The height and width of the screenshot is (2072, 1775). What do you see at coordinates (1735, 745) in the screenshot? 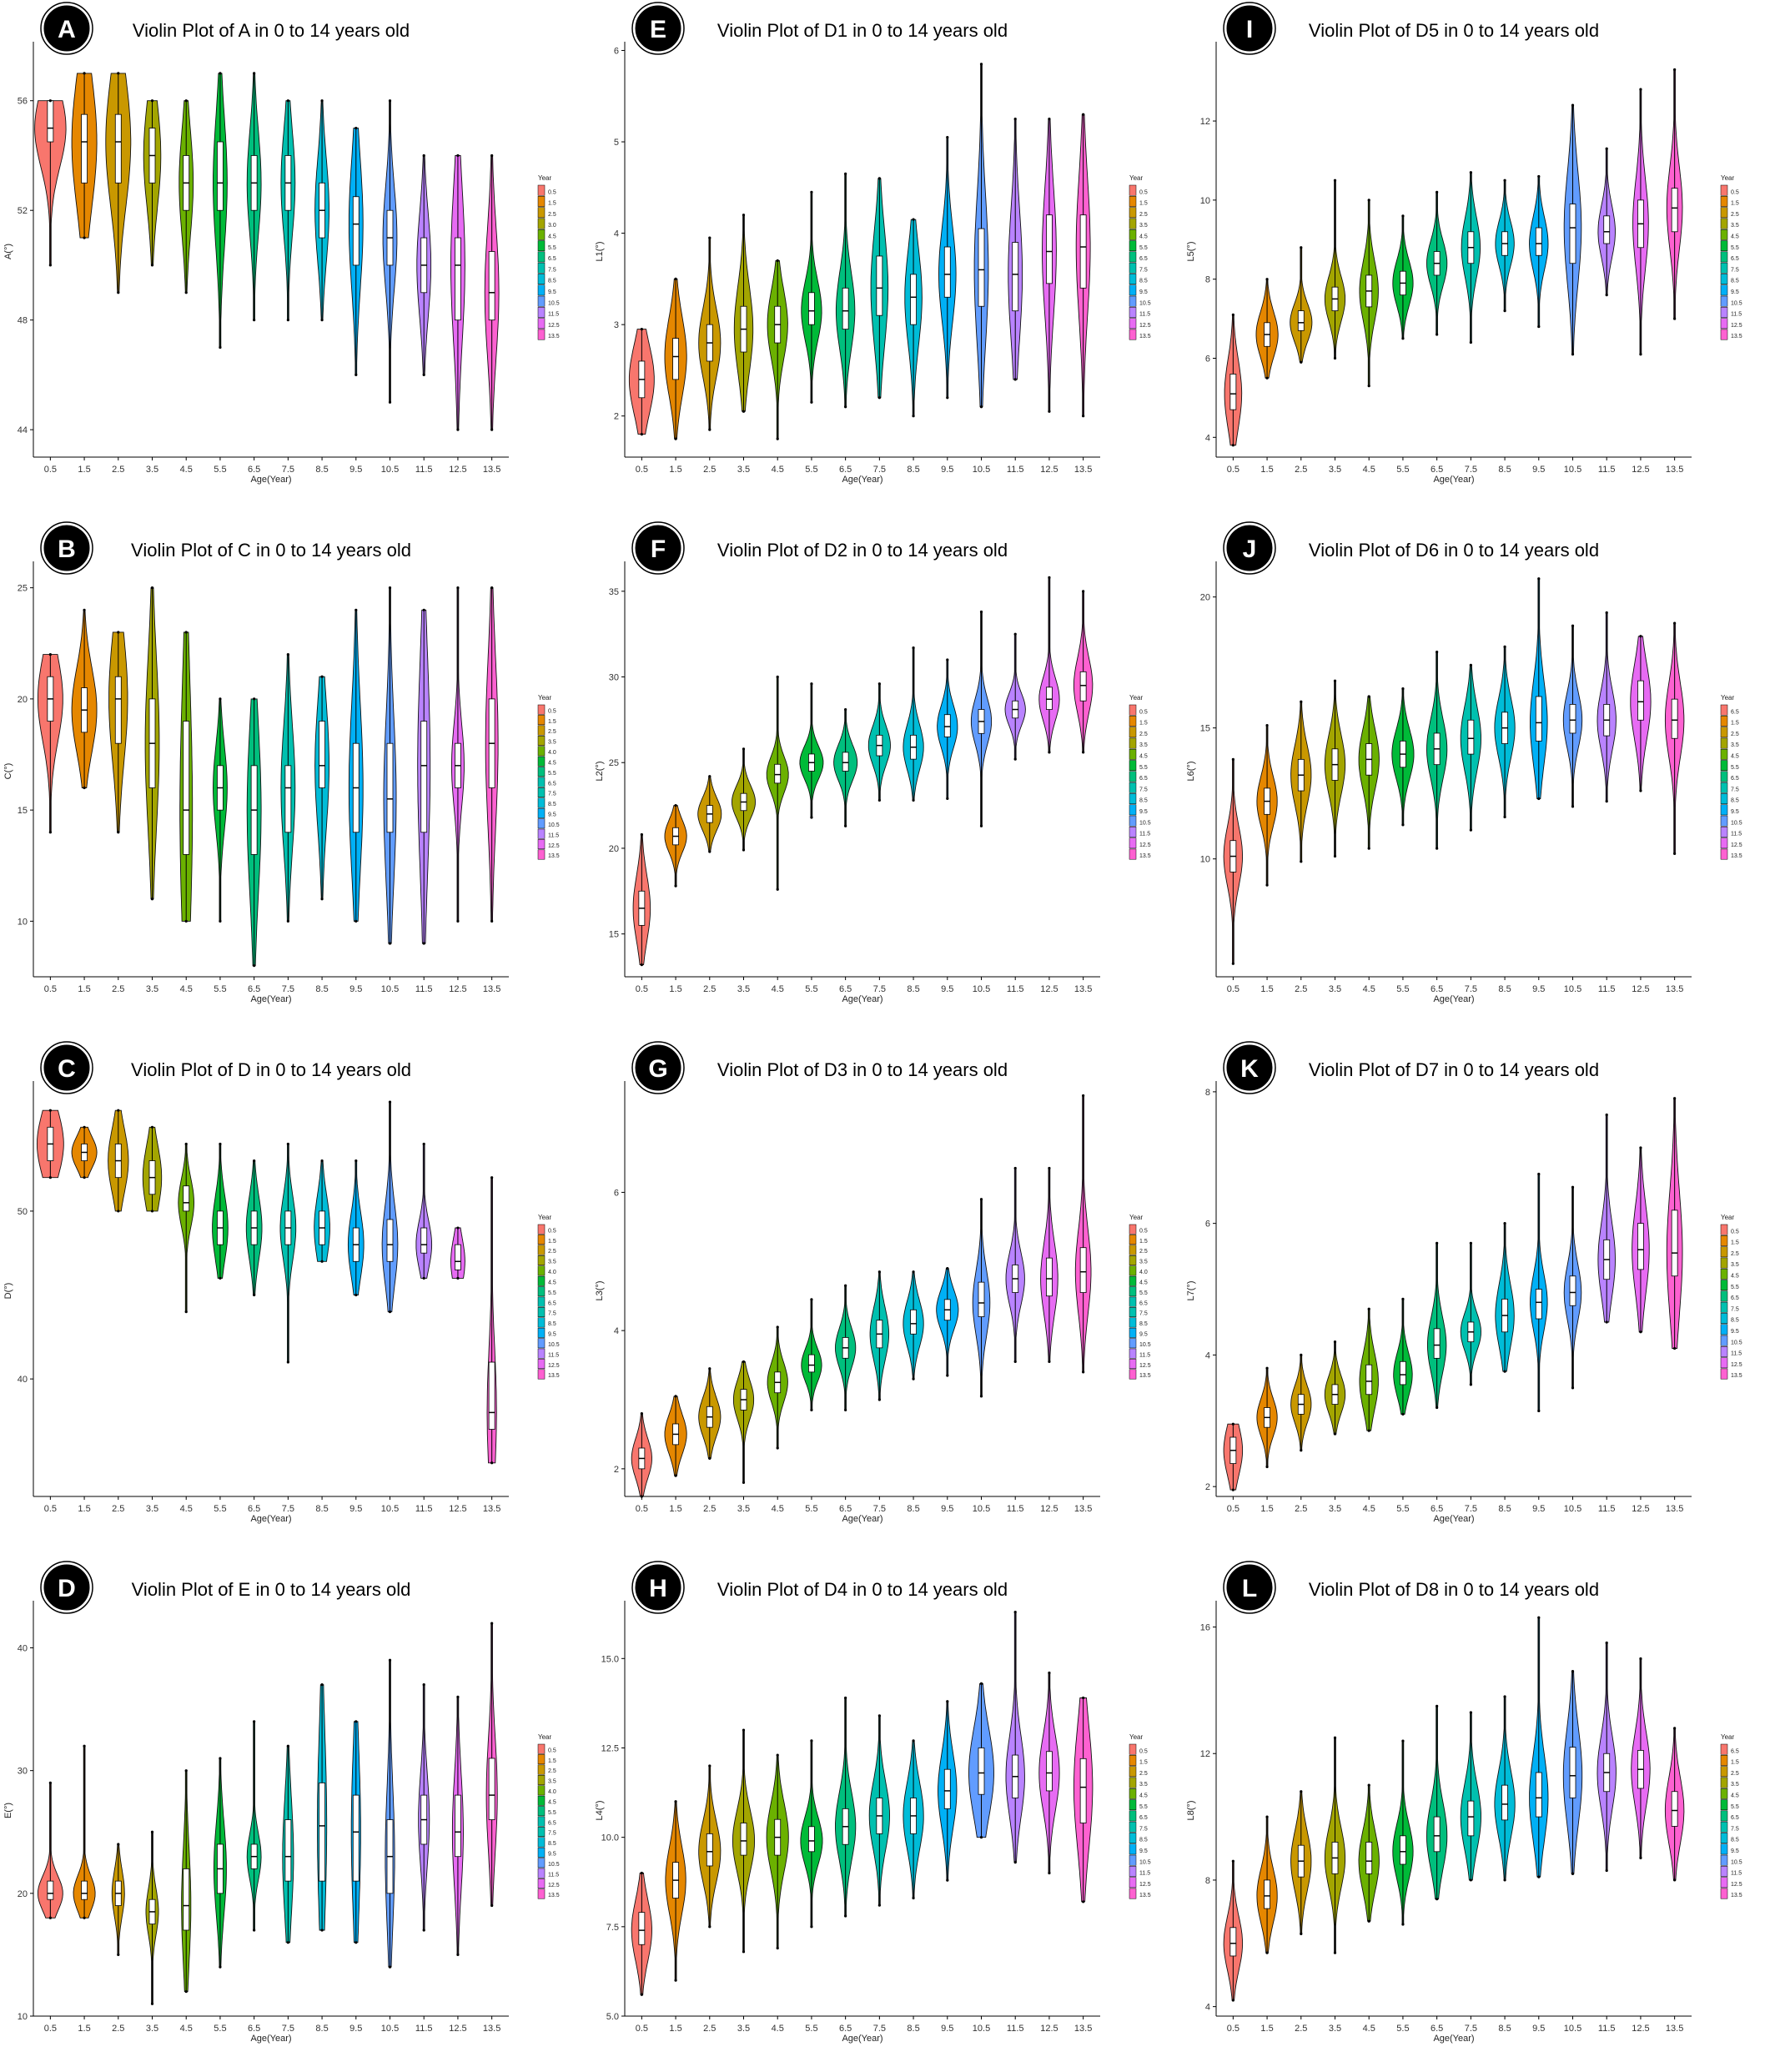
I see `legend-label: 3.5` at bounding box center [1735, 745].